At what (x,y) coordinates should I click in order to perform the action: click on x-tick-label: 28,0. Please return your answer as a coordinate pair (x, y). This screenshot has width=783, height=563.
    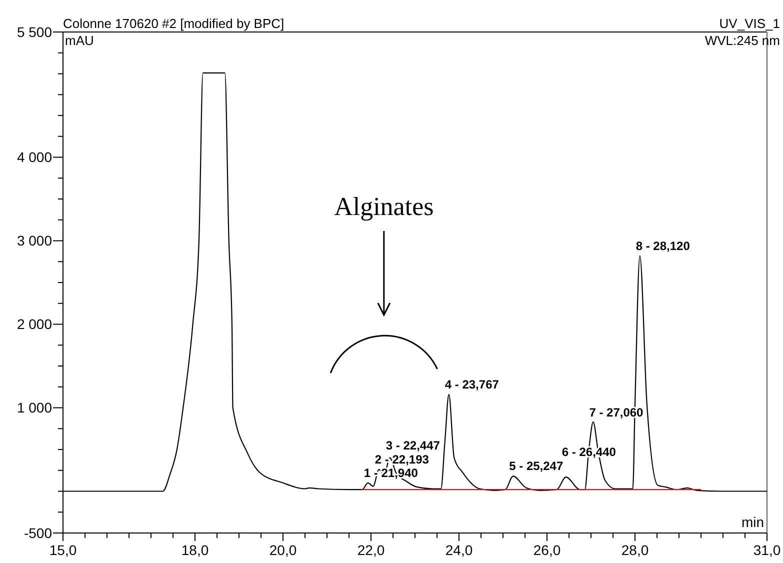
    Looking at the image, I should click on (635, 550).